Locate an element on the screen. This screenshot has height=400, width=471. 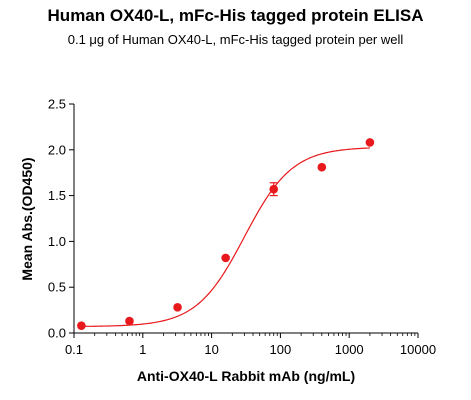
y-tick-label: 0.0 is located at coordinates (57, 333).